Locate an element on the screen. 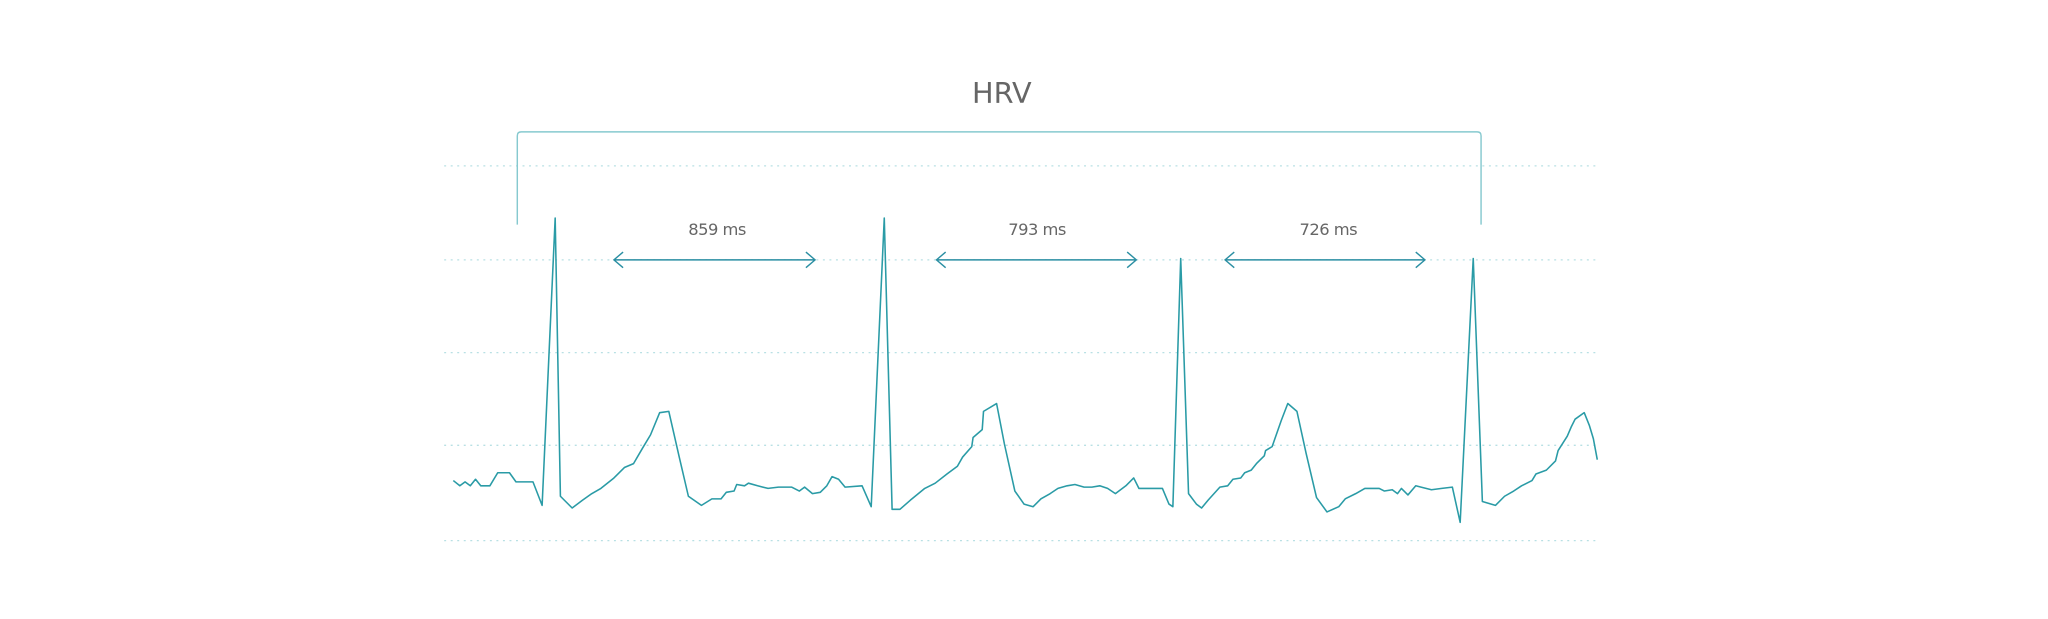 The image size is (2048, 619). interval-3: 726 ms is located at coordinates (1325, 244).